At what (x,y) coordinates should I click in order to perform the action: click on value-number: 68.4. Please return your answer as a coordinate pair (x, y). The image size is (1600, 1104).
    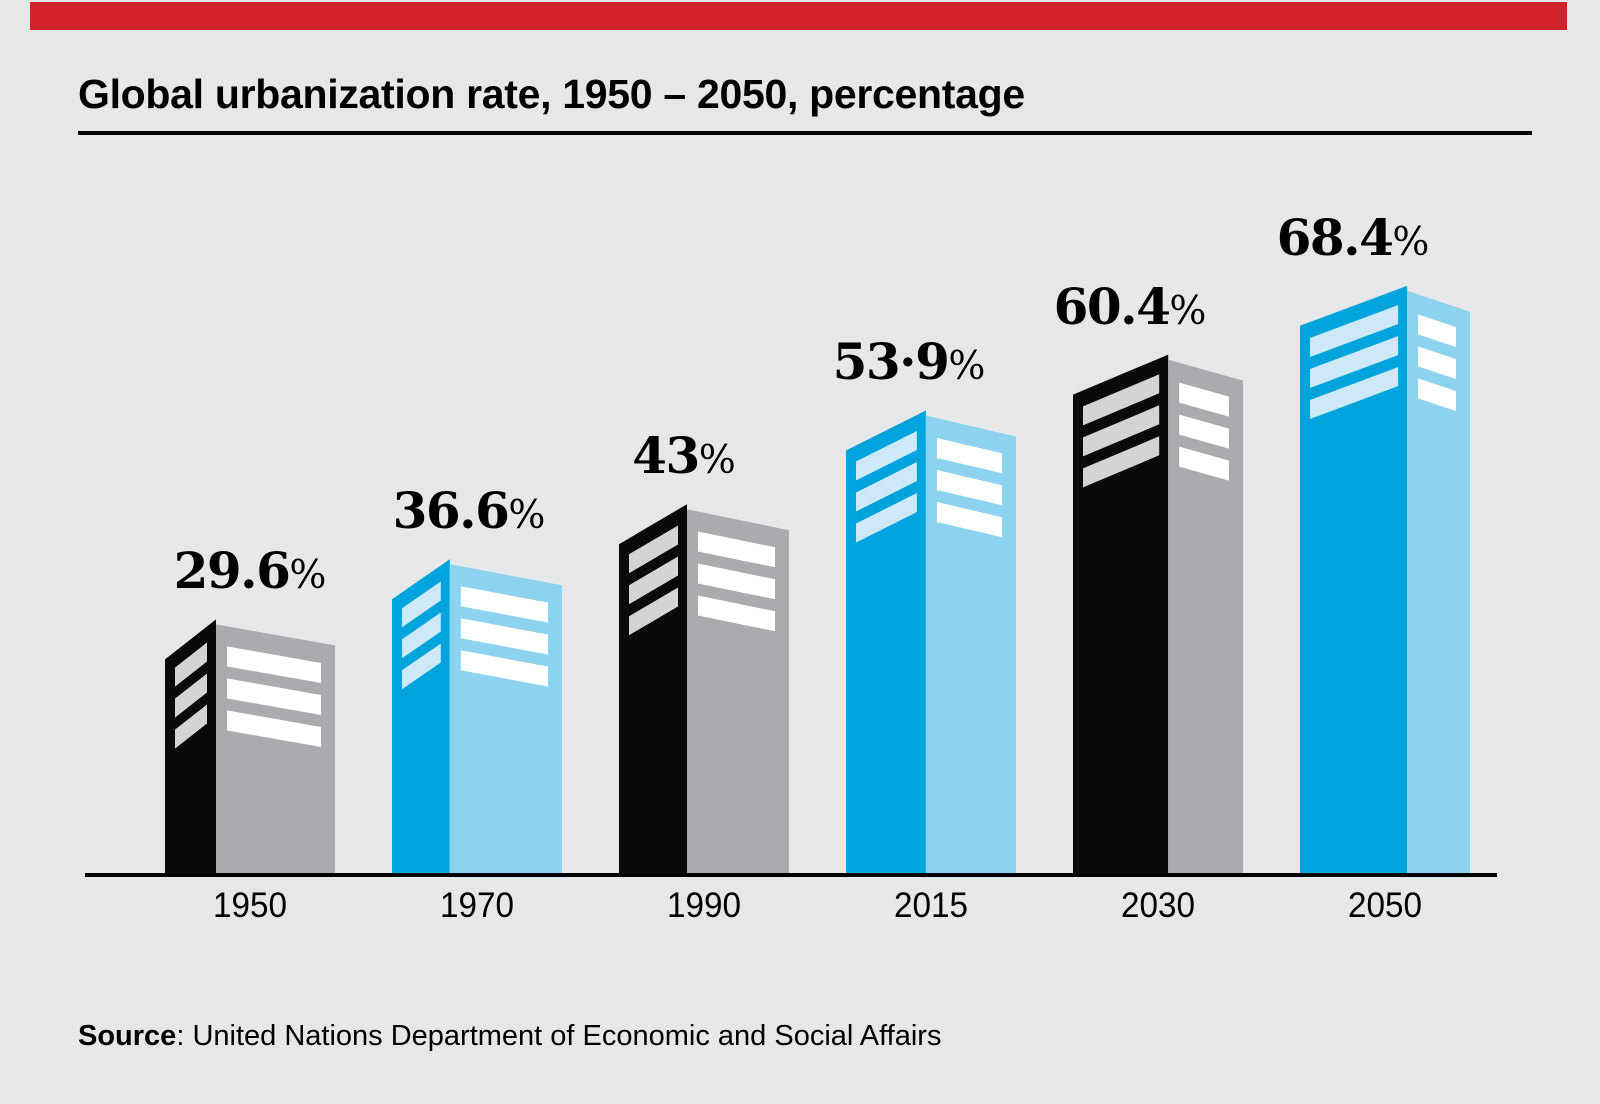
    Looking at the image, I should click on (1335, 237).